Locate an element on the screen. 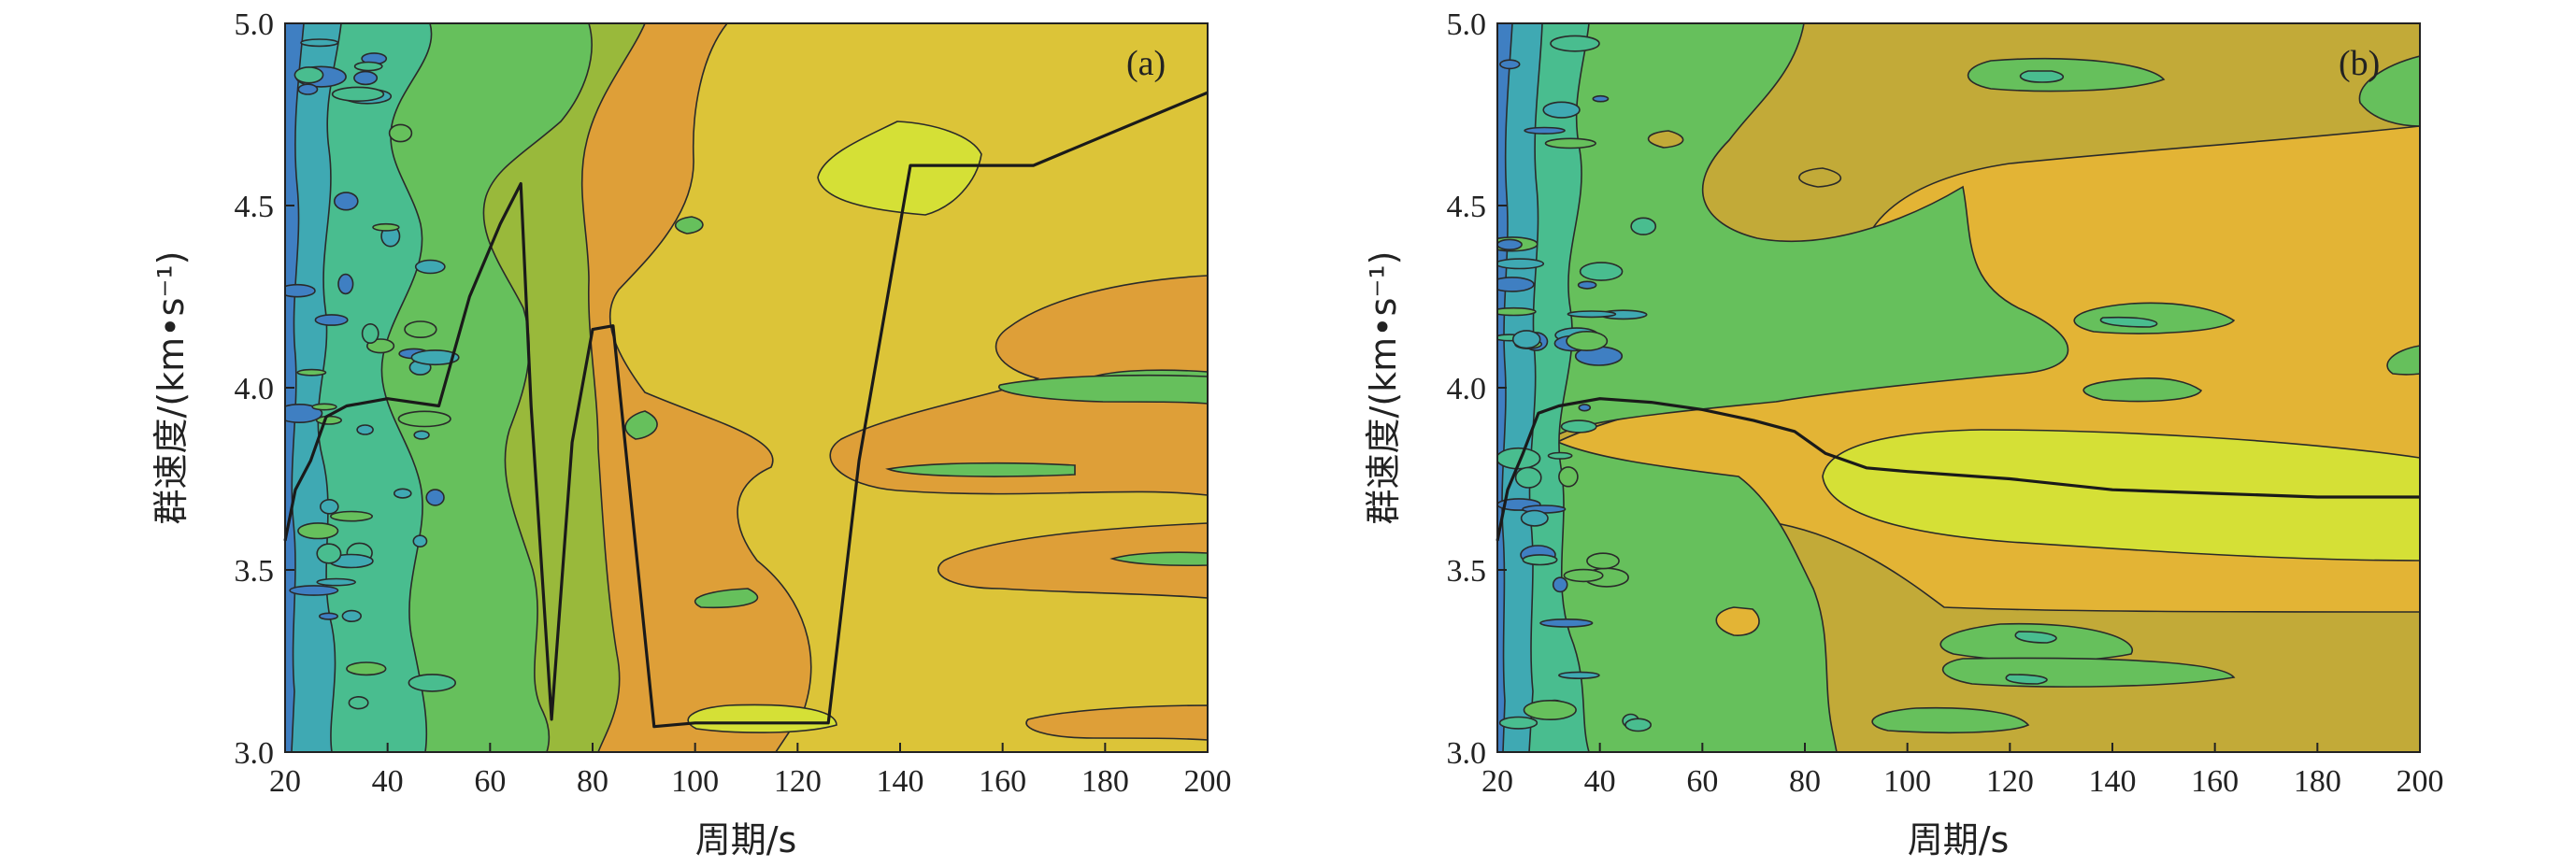 The image size is (2576, 867). y-tick-label: 3.0 is located at coordinates (1467, 753).